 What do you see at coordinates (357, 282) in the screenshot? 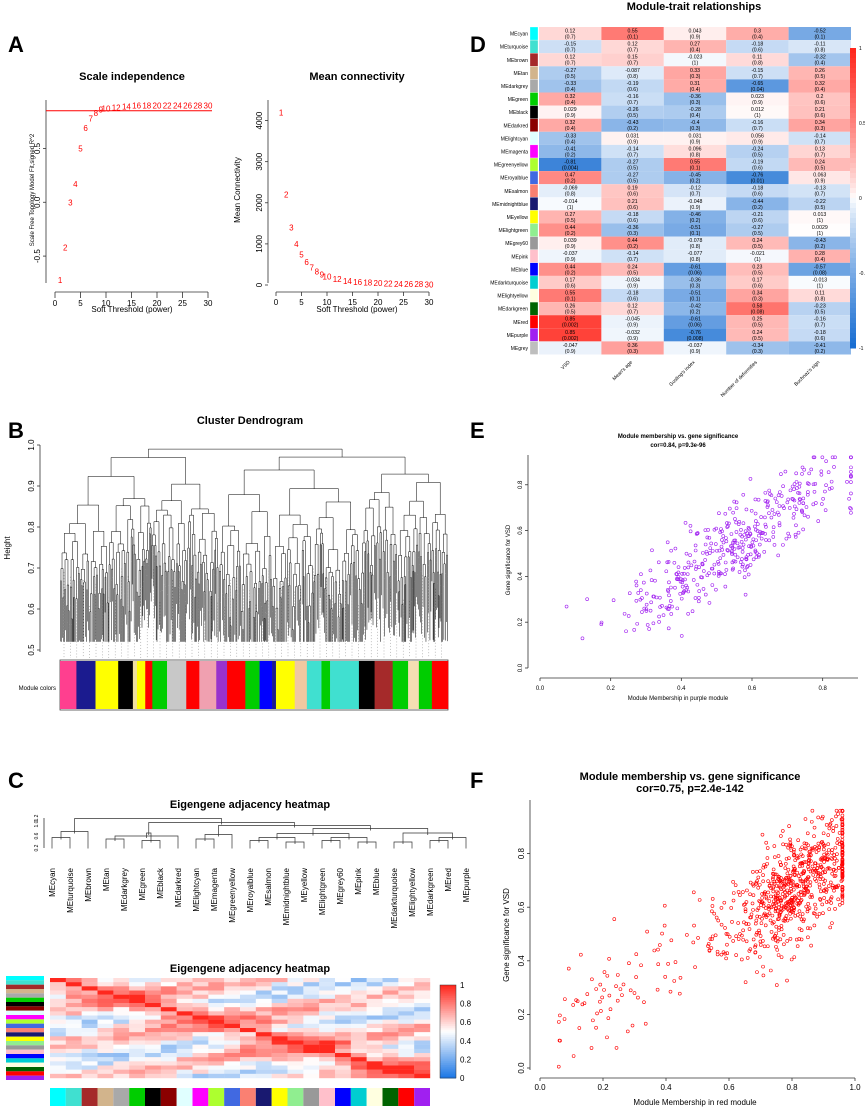
I see `a2-point-label: 16` at bounding box center [357, 282].